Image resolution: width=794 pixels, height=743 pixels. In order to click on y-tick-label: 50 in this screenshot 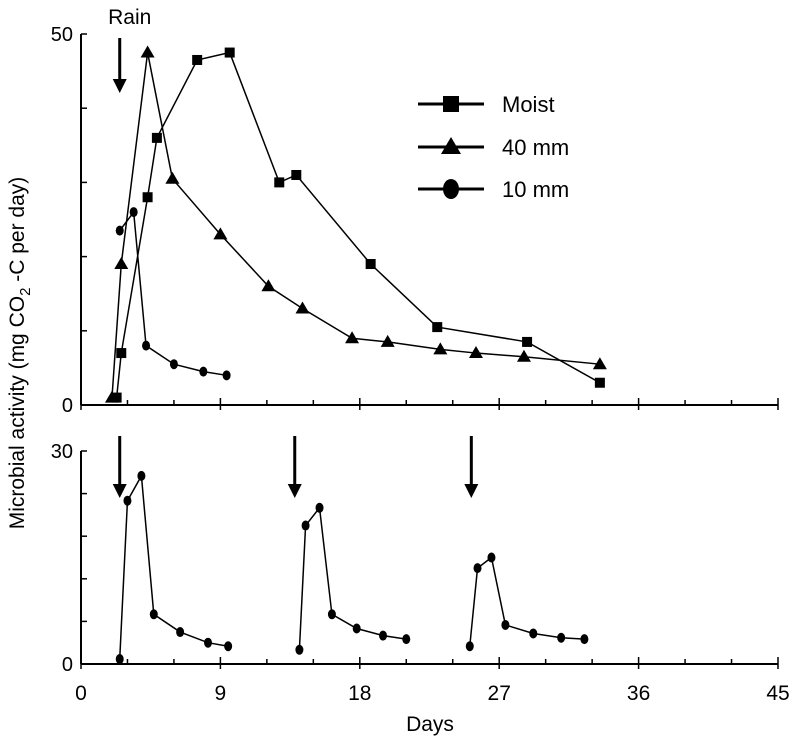, I will do `click(62, 35)`.